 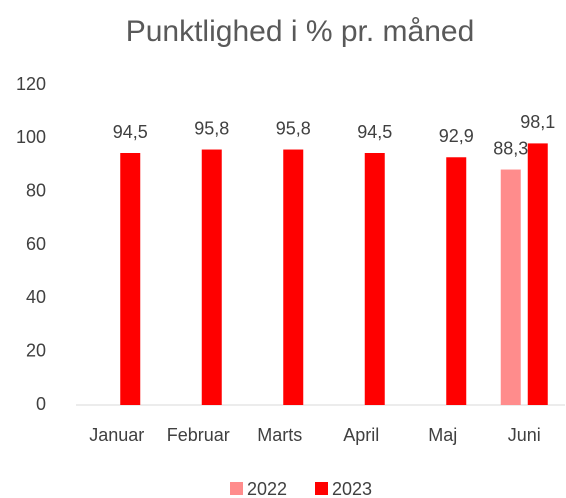 I want to click on y-tick-label: 80, so click(x=36, y=190).